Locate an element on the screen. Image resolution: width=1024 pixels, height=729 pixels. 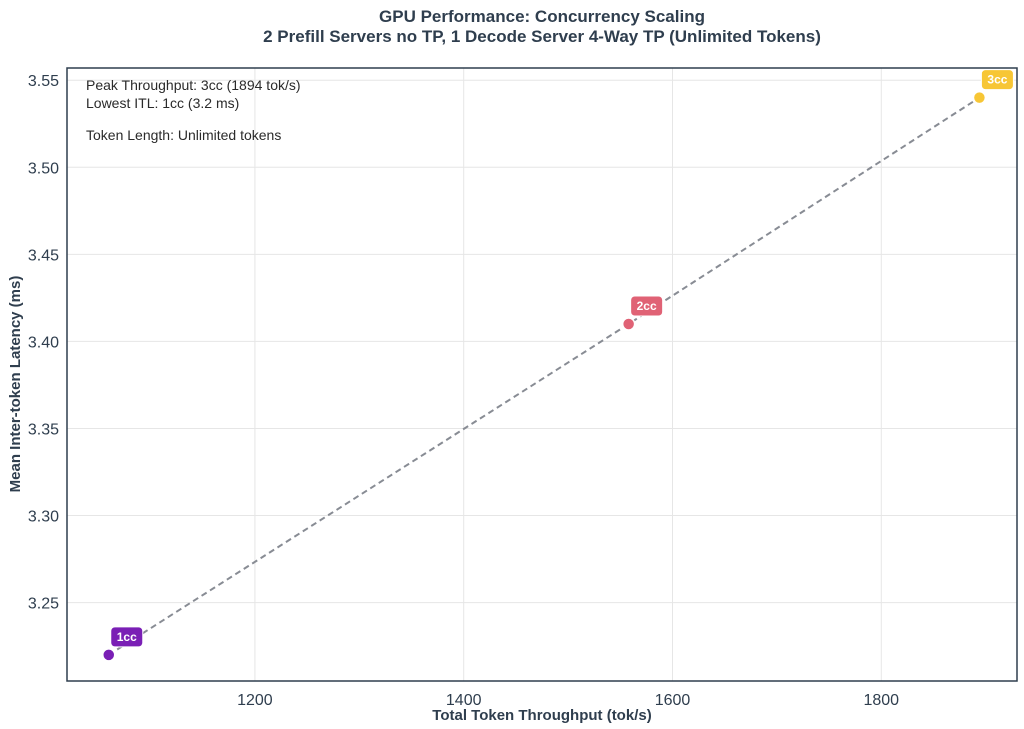
x-tick-label: 1800 is located at coordinates (881, 700).